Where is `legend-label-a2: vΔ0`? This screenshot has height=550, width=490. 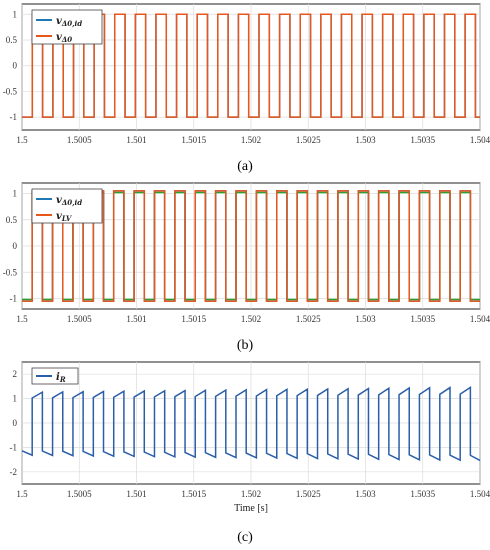 legend-label-a2: vΔ0 is located at coordinates (64, 38).